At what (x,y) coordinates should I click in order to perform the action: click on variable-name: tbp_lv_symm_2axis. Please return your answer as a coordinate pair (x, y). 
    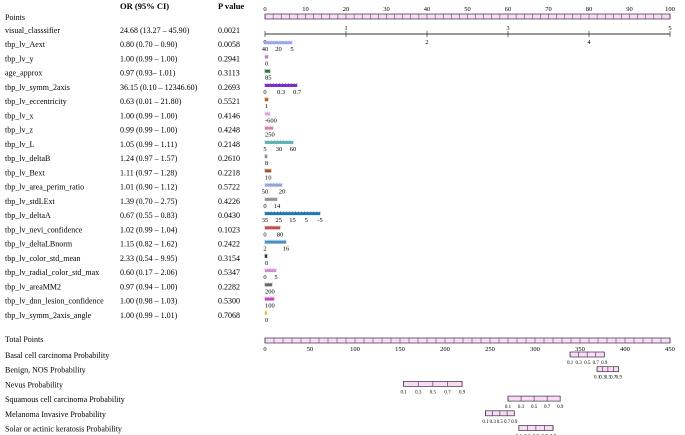
    Looking at the image, I should click on (37, 87).